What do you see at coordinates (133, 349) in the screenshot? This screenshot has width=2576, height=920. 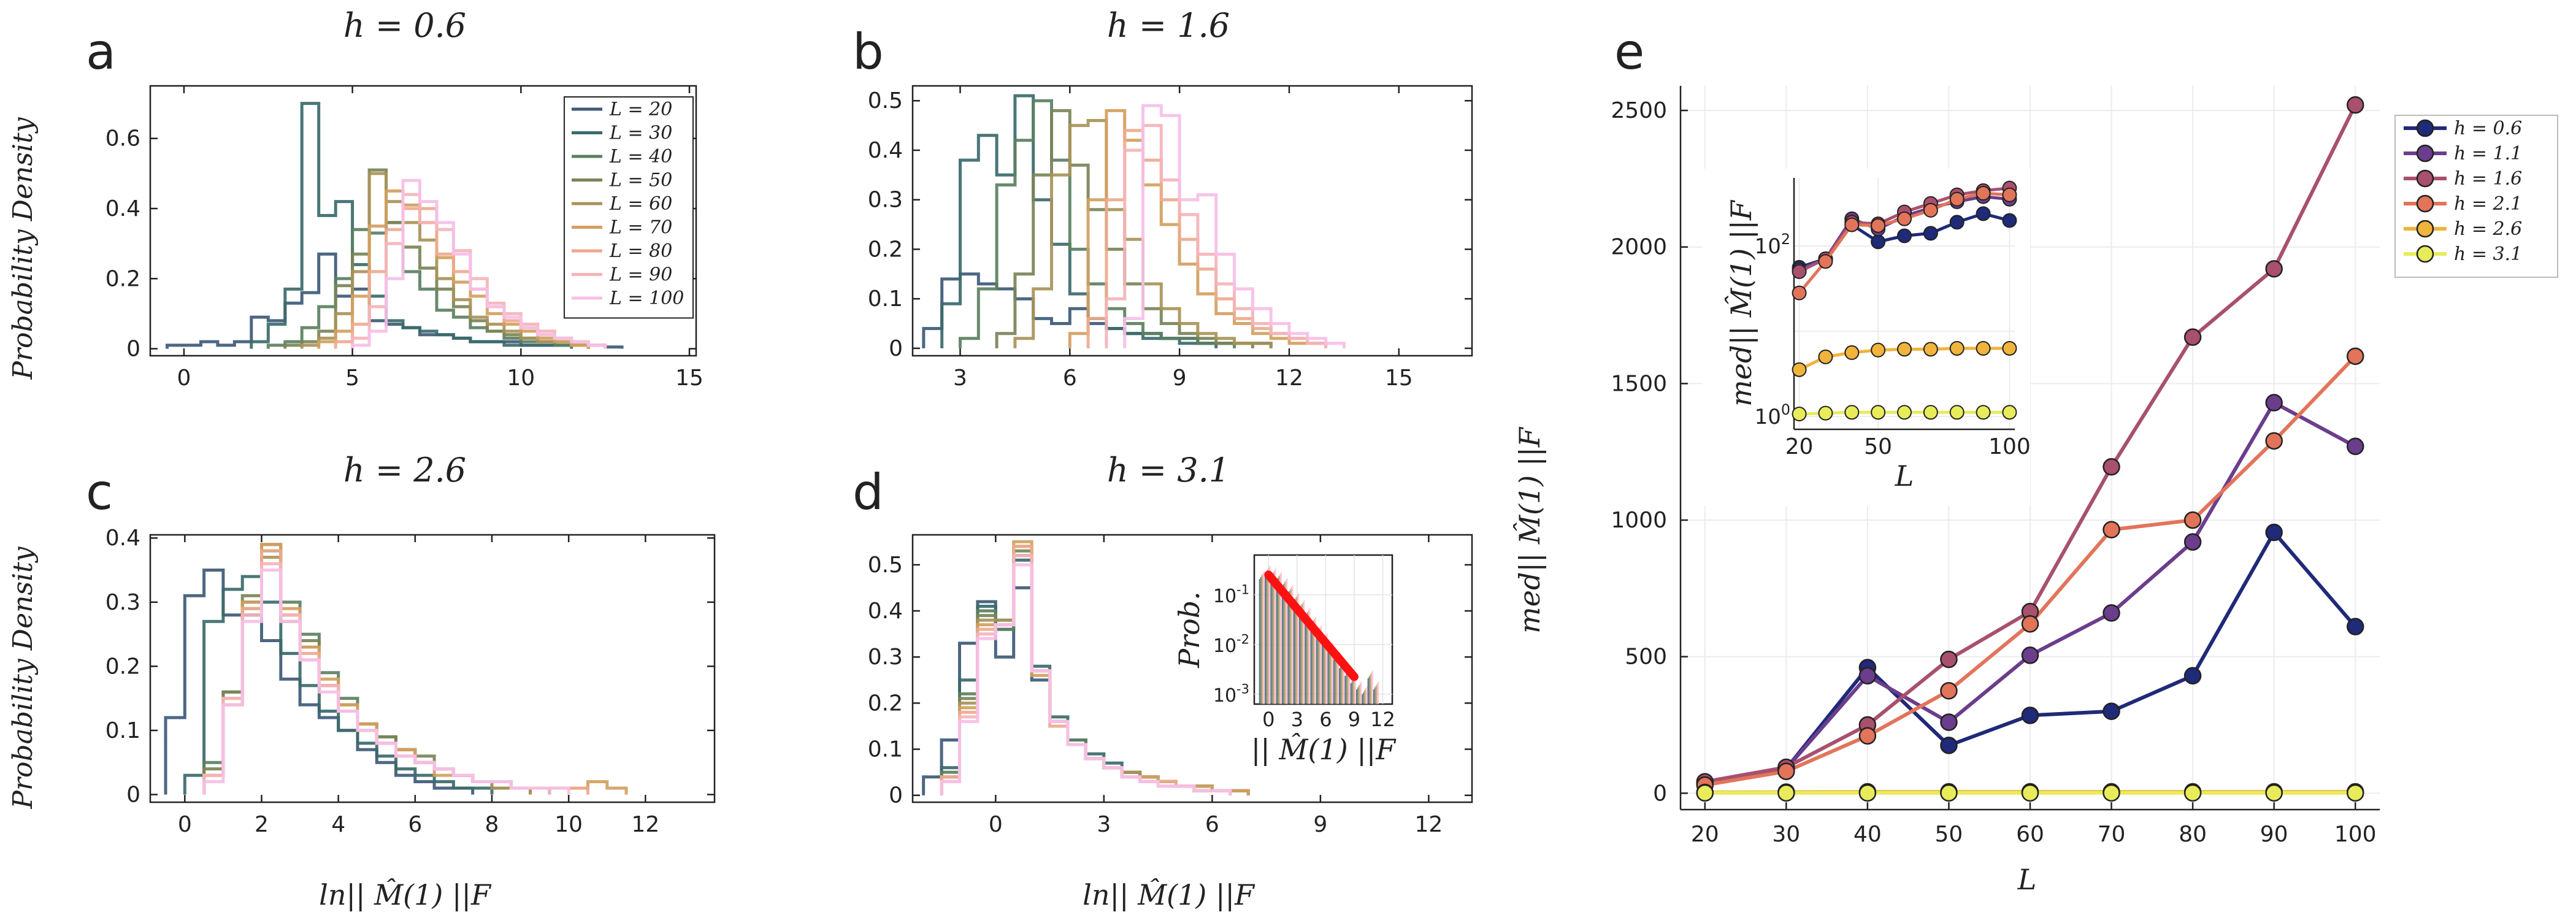 I see `y-tick-label: 0` at bounding box center [133, 349].